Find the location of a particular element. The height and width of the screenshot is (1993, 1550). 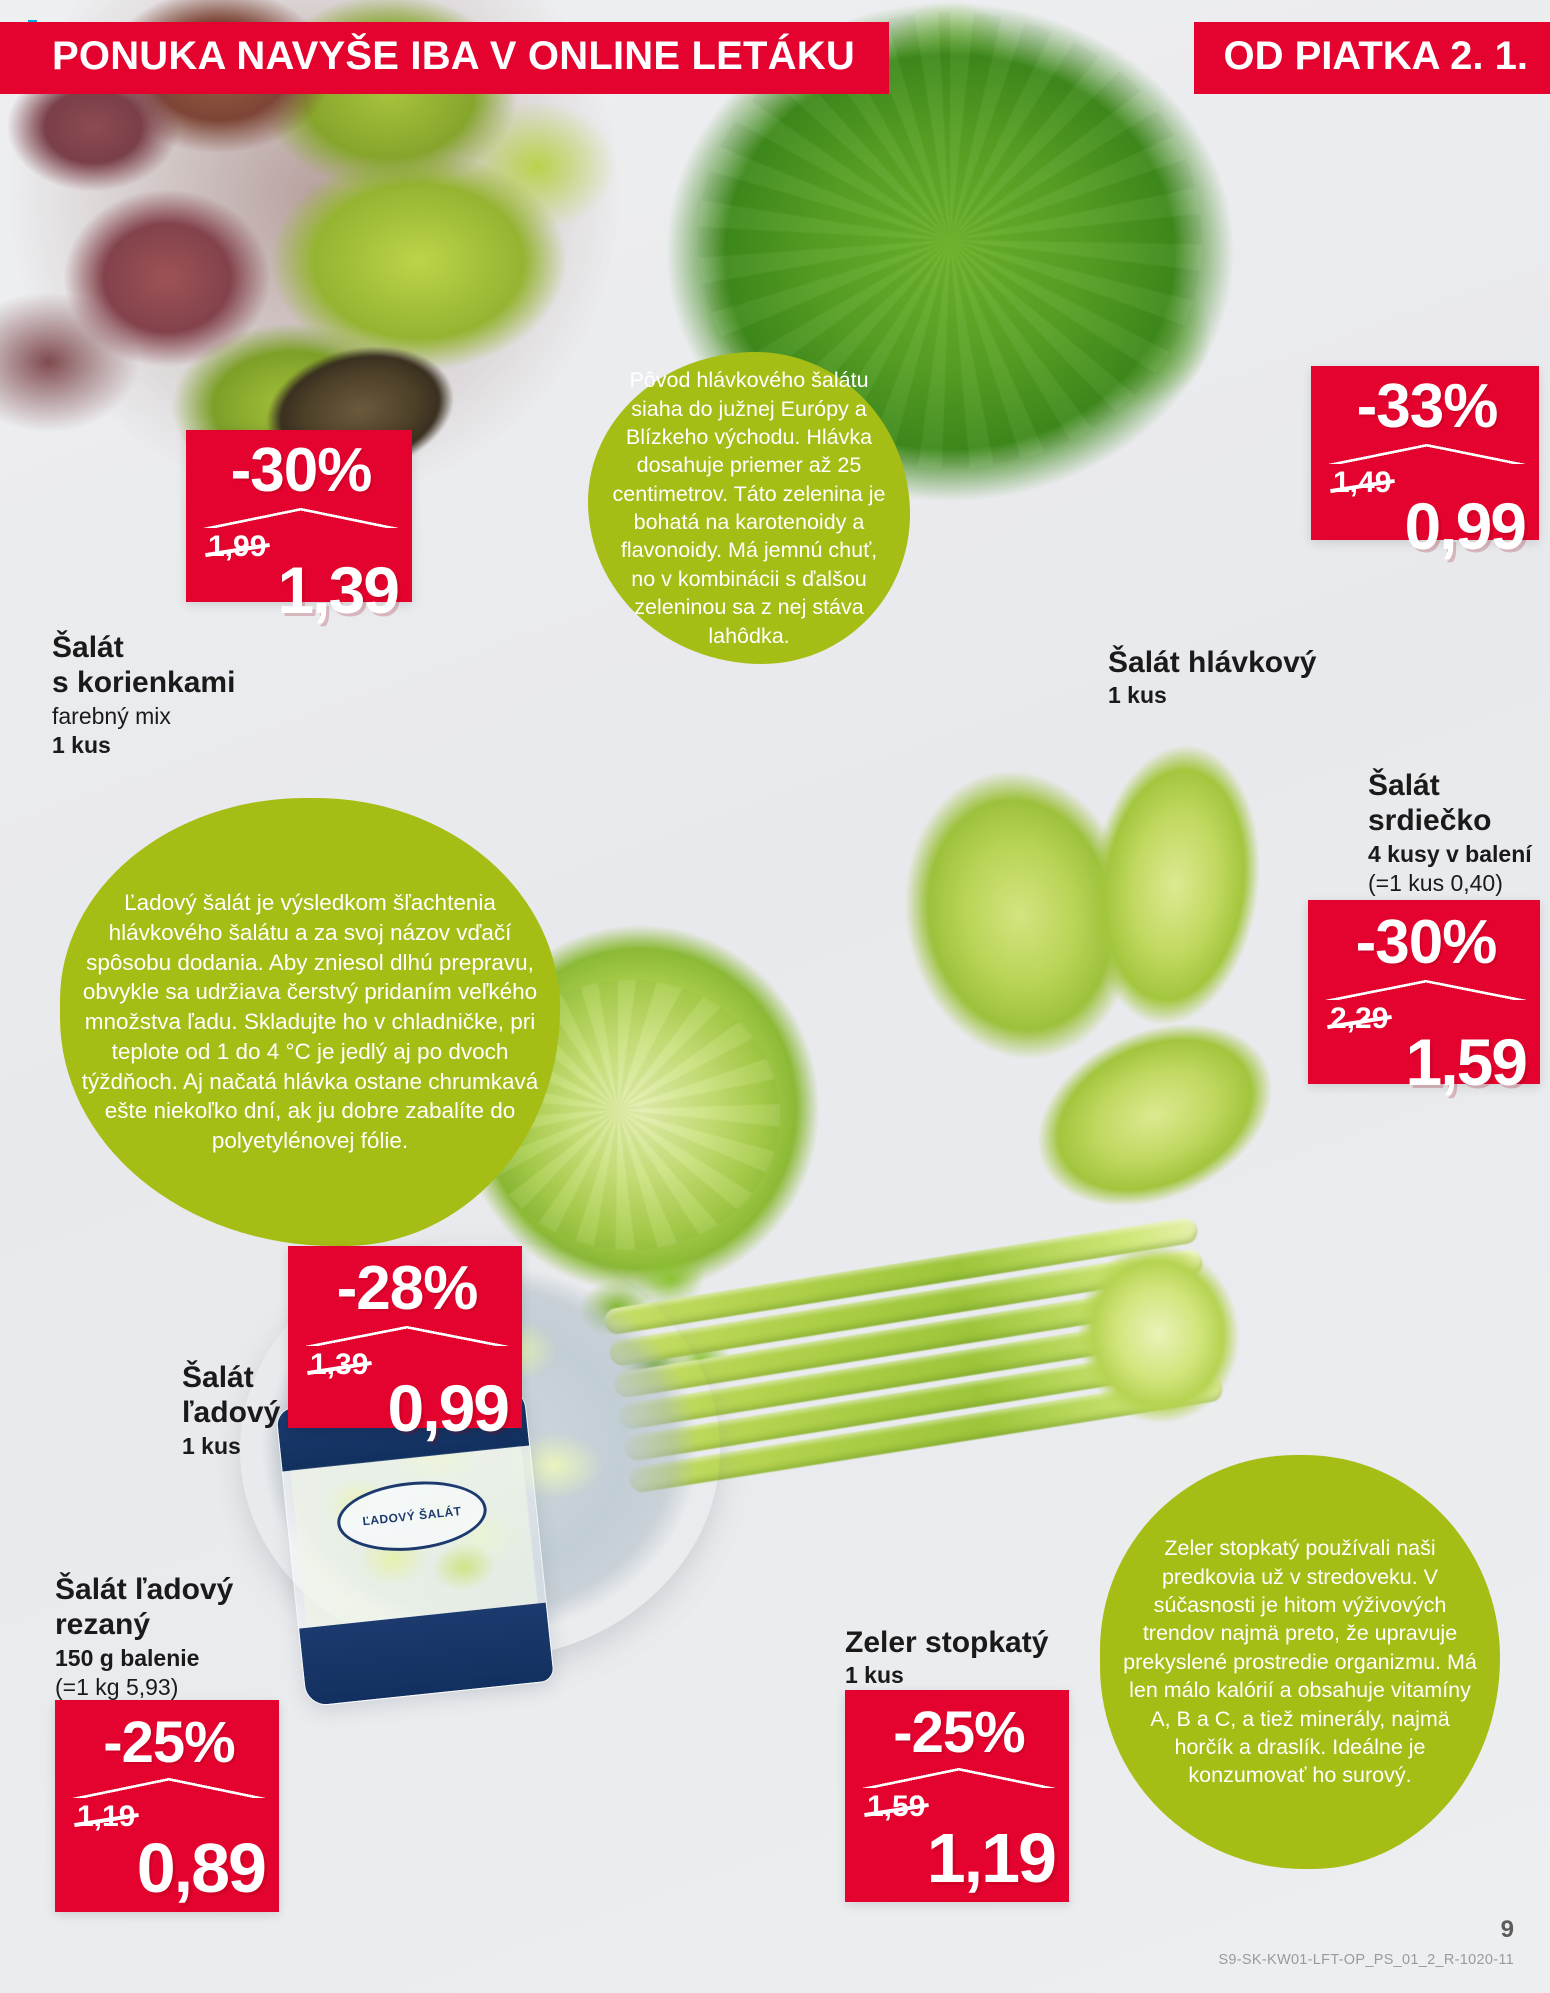

price-tag-salat-s-korienkami: -30% 1,99 1,39 is located at coordinates (299, 526).